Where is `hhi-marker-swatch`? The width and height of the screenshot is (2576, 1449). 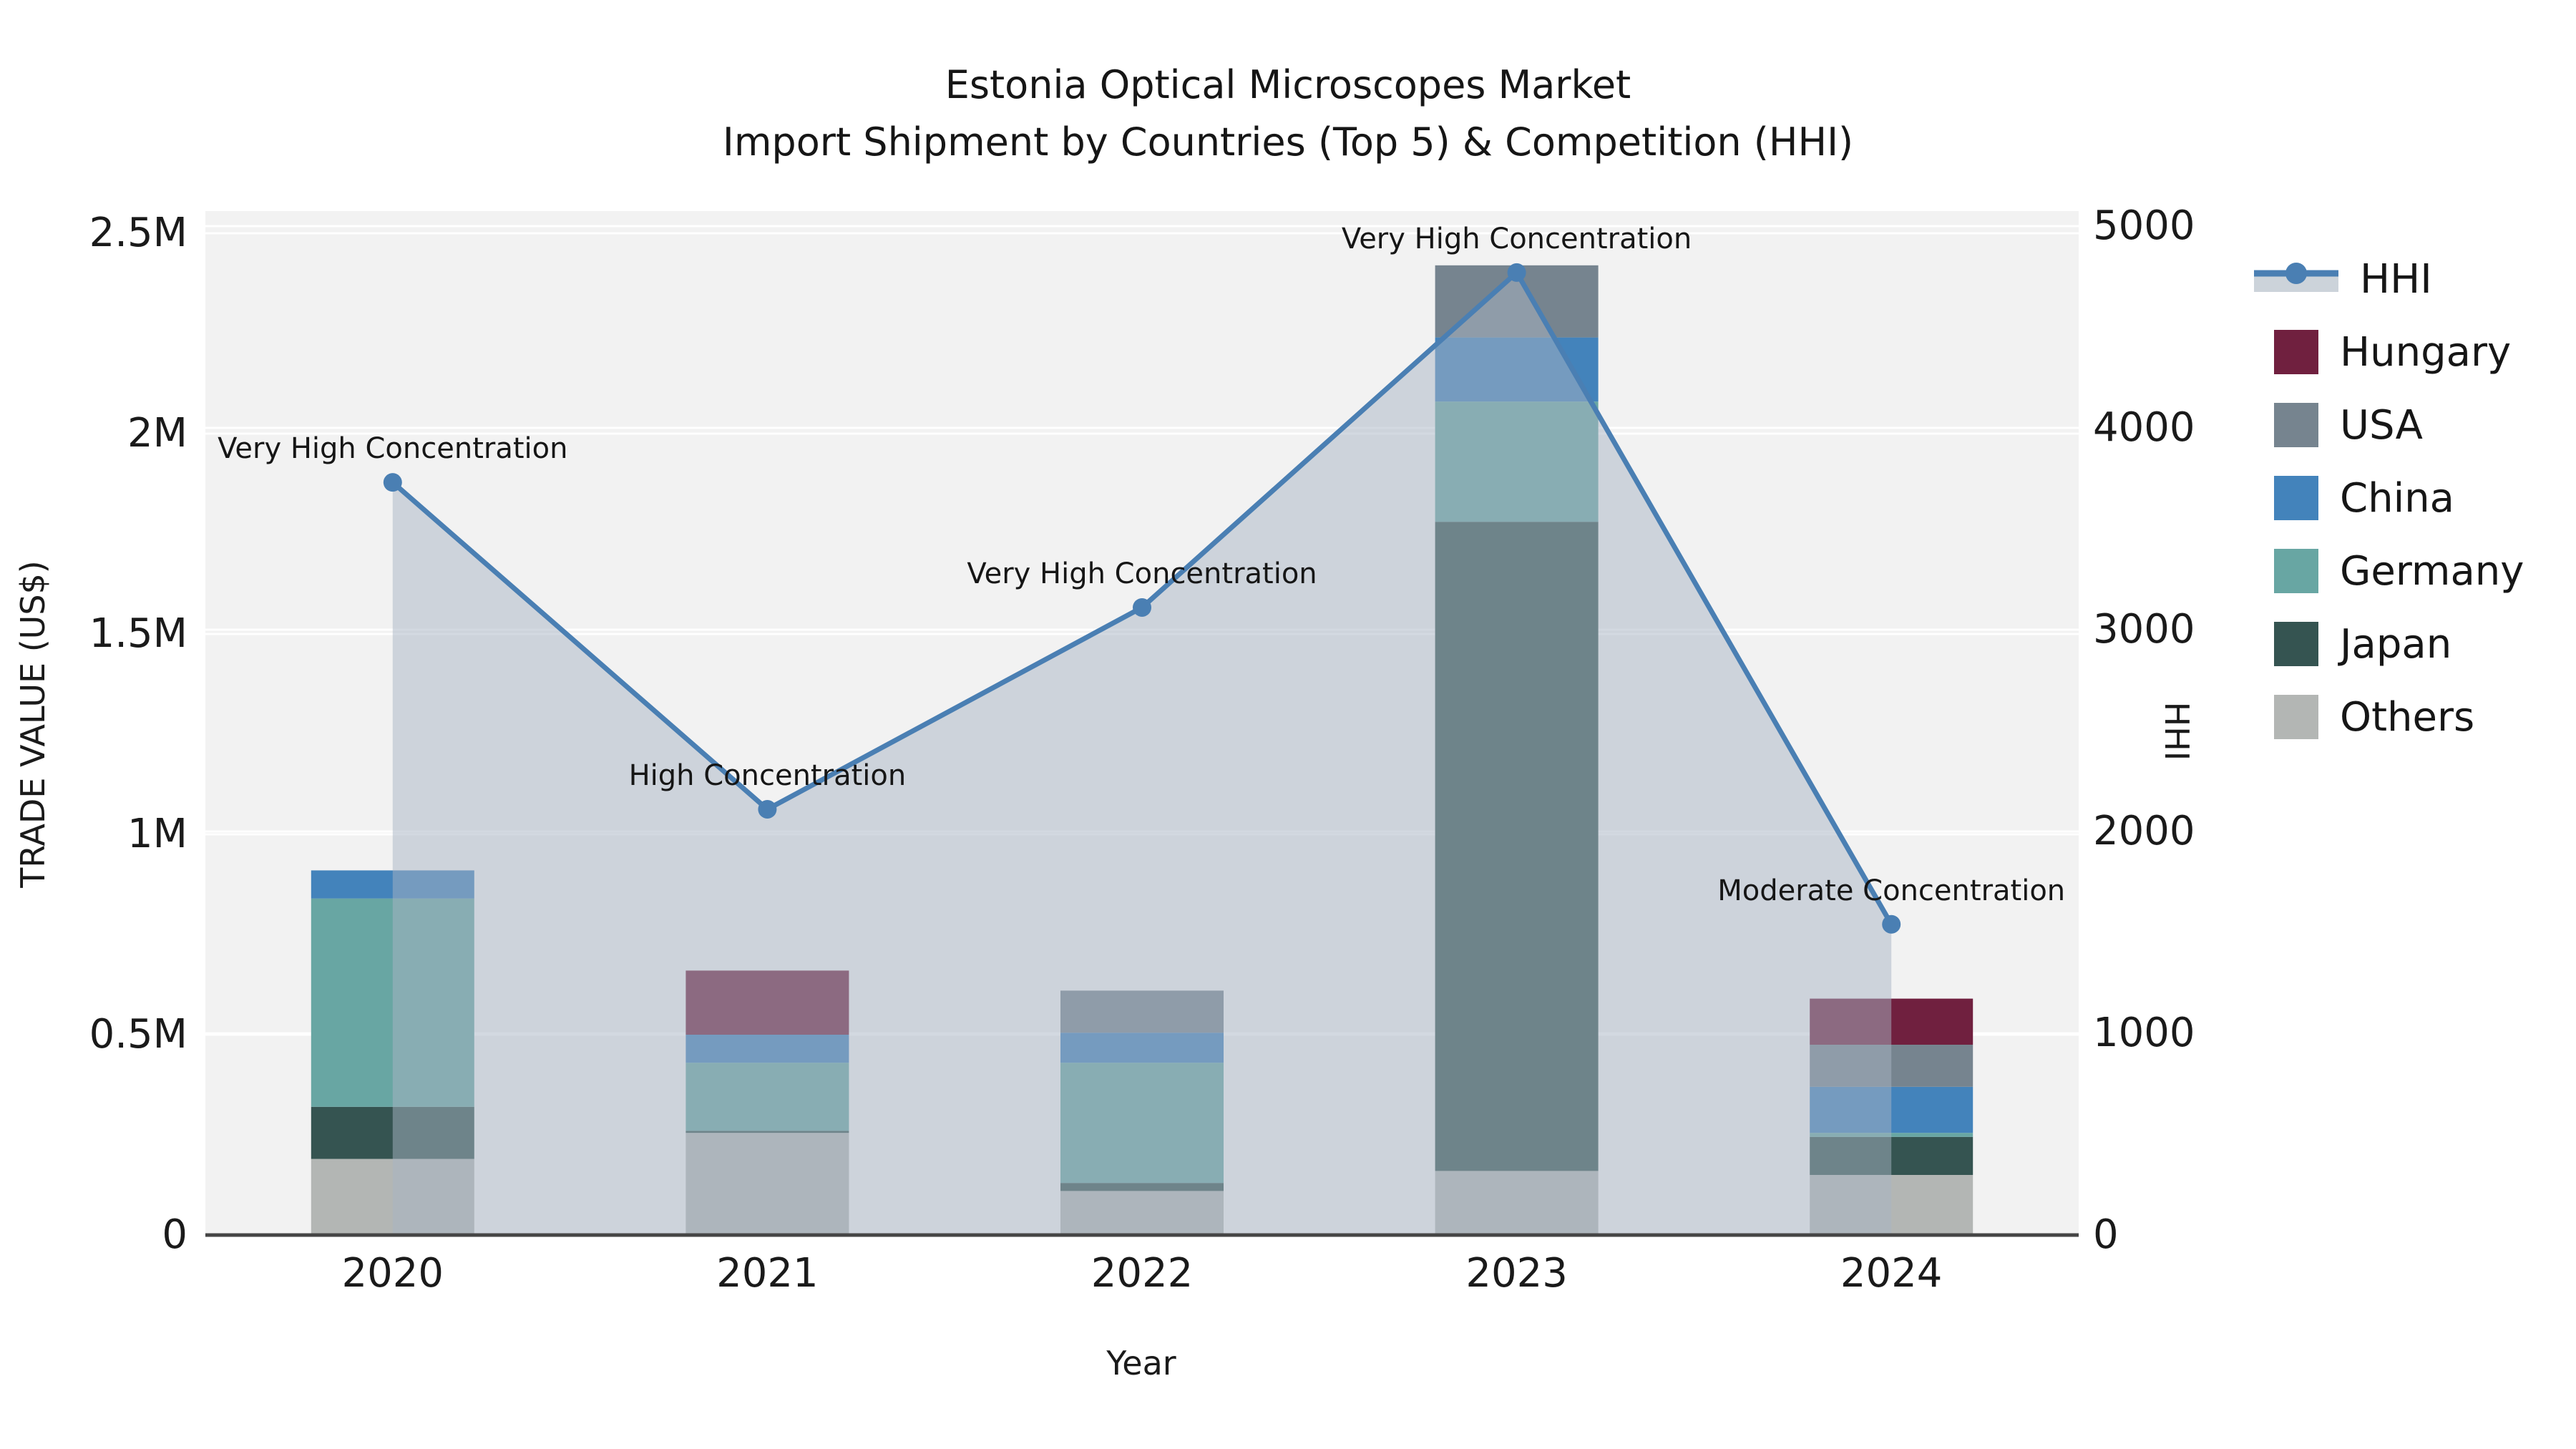 hhi-marker-swatch is located at coordinates (2296, 273).